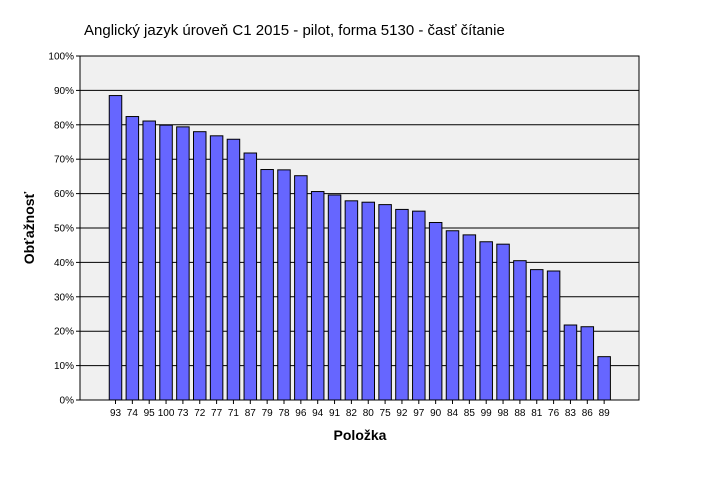 Image resolution: width=711 pixels, height=477 pixels. I want to click on x-tick-label: 94, so click(318, 413).